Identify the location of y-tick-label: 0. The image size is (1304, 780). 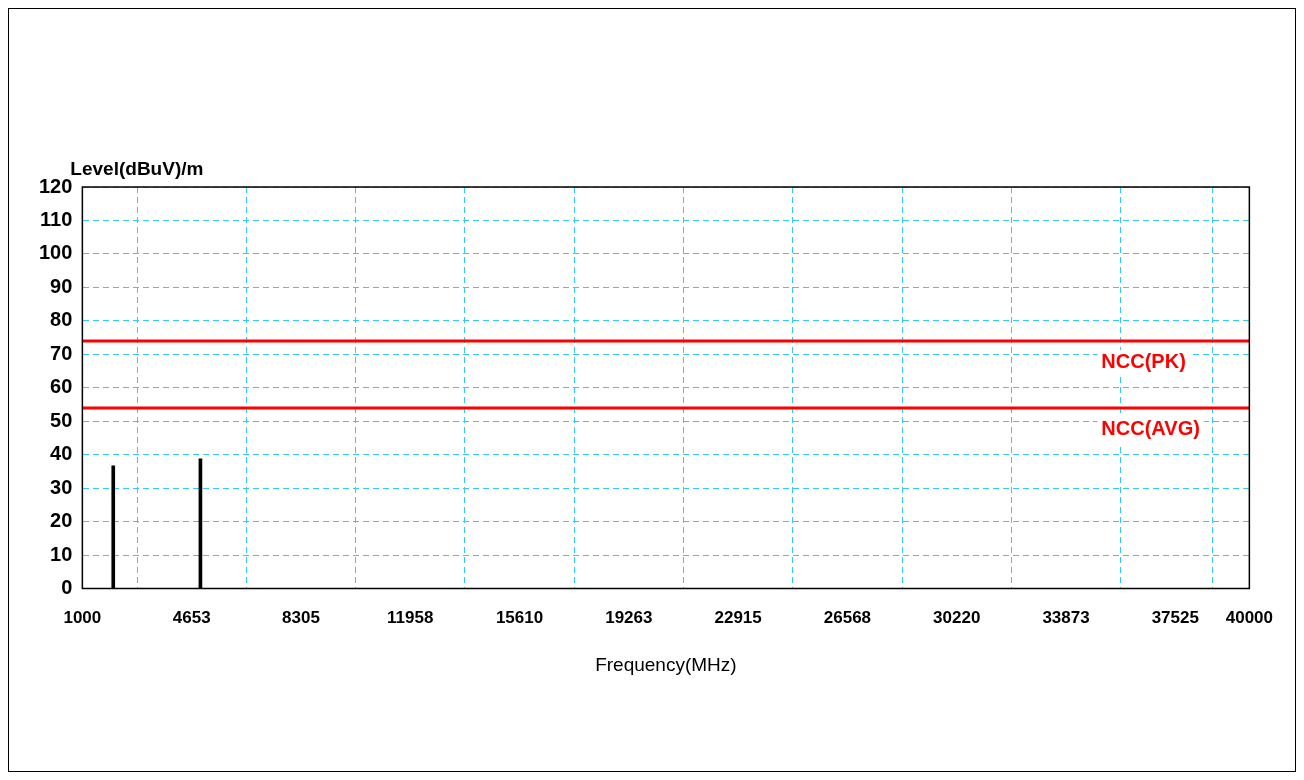
(67, 587).